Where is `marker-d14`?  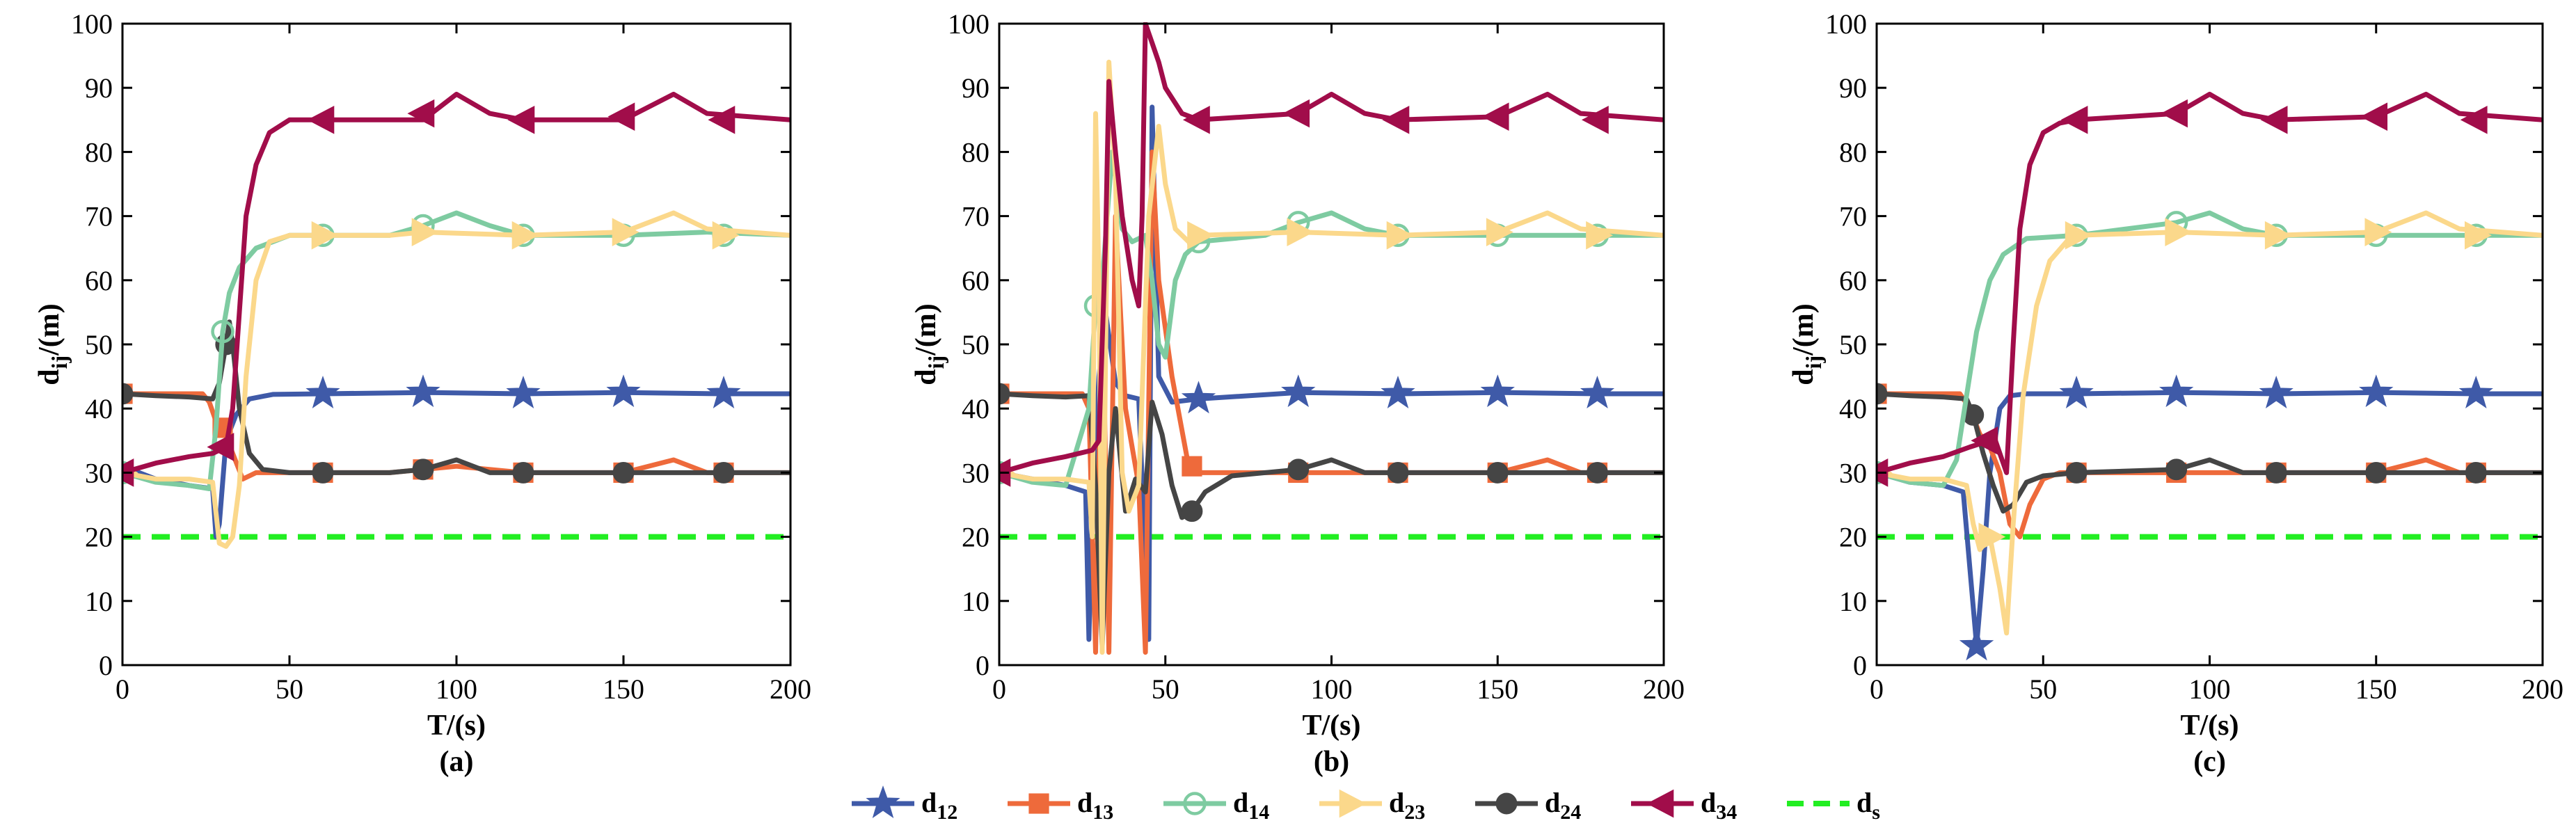 marker-d14 is located at coordinates (222, 331).